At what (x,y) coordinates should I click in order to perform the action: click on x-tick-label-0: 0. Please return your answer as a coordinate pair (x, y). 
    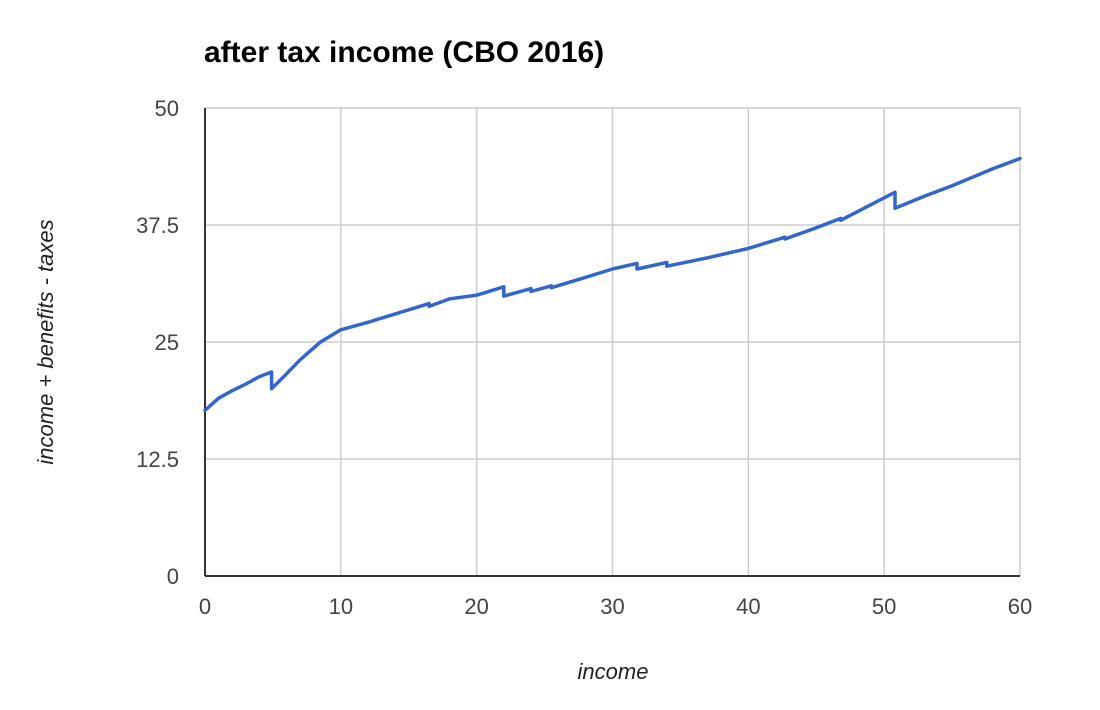
    Looking at the image, I should click on (205, 606).